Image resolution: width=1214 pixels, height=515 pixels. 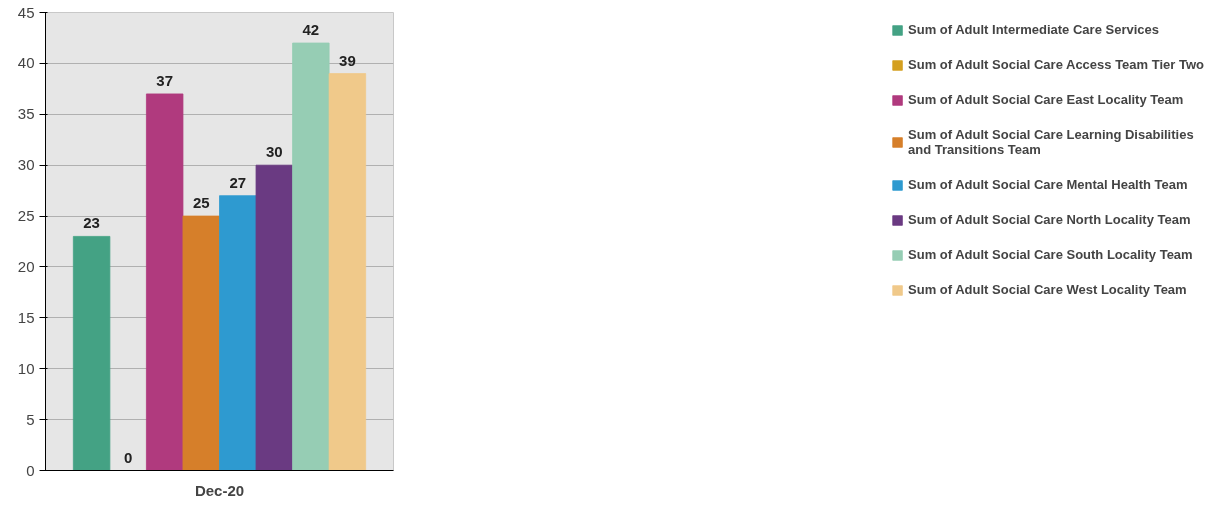 I want to click on y-tick-label: 40, so click(x=26, y=63).